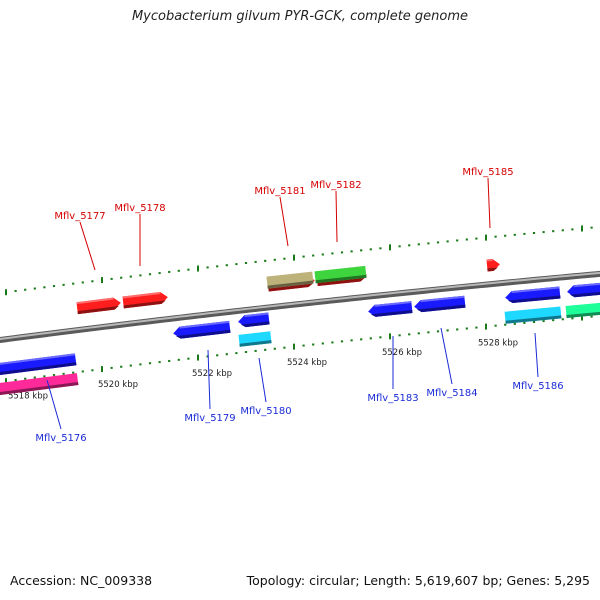  I want to click on scale-label: 5526 kbp, so click(402, 353).